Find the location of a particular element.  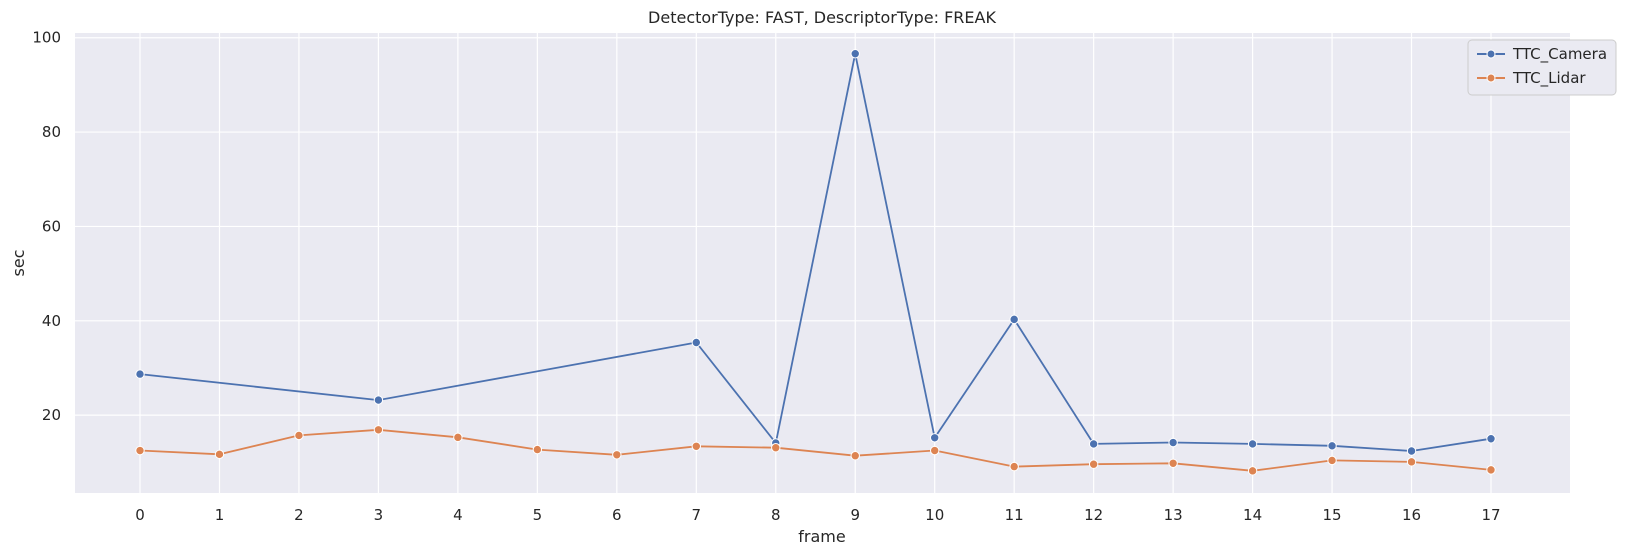

series-line-ttc-lidar is located at coordinates (815, 450).